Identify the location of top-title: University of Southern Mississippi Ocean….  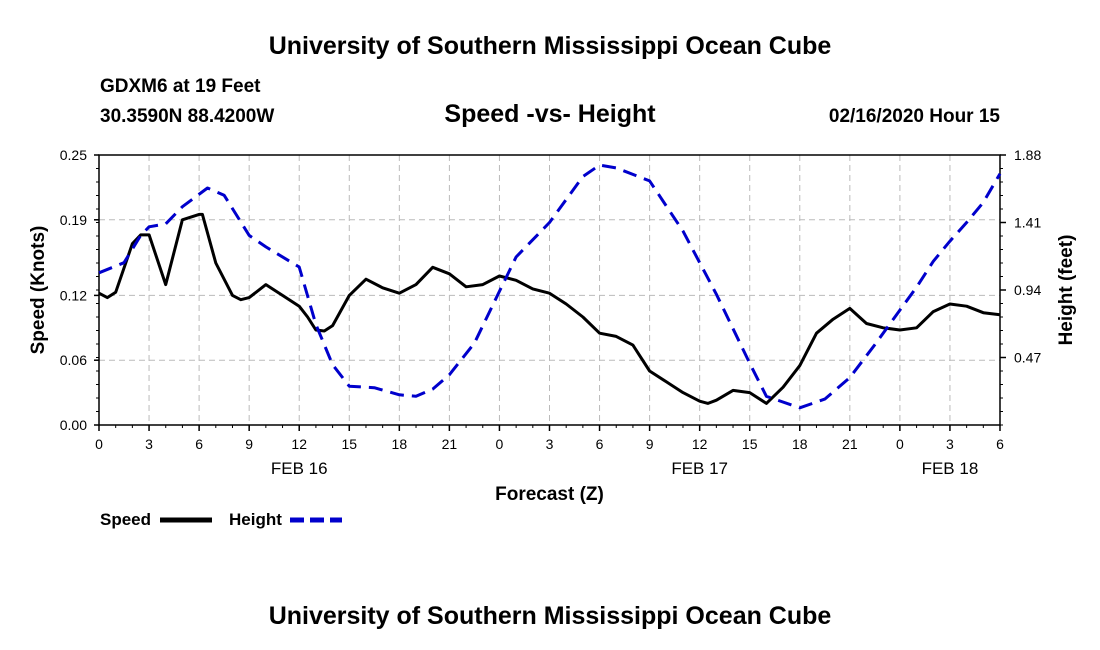
(550, 46).